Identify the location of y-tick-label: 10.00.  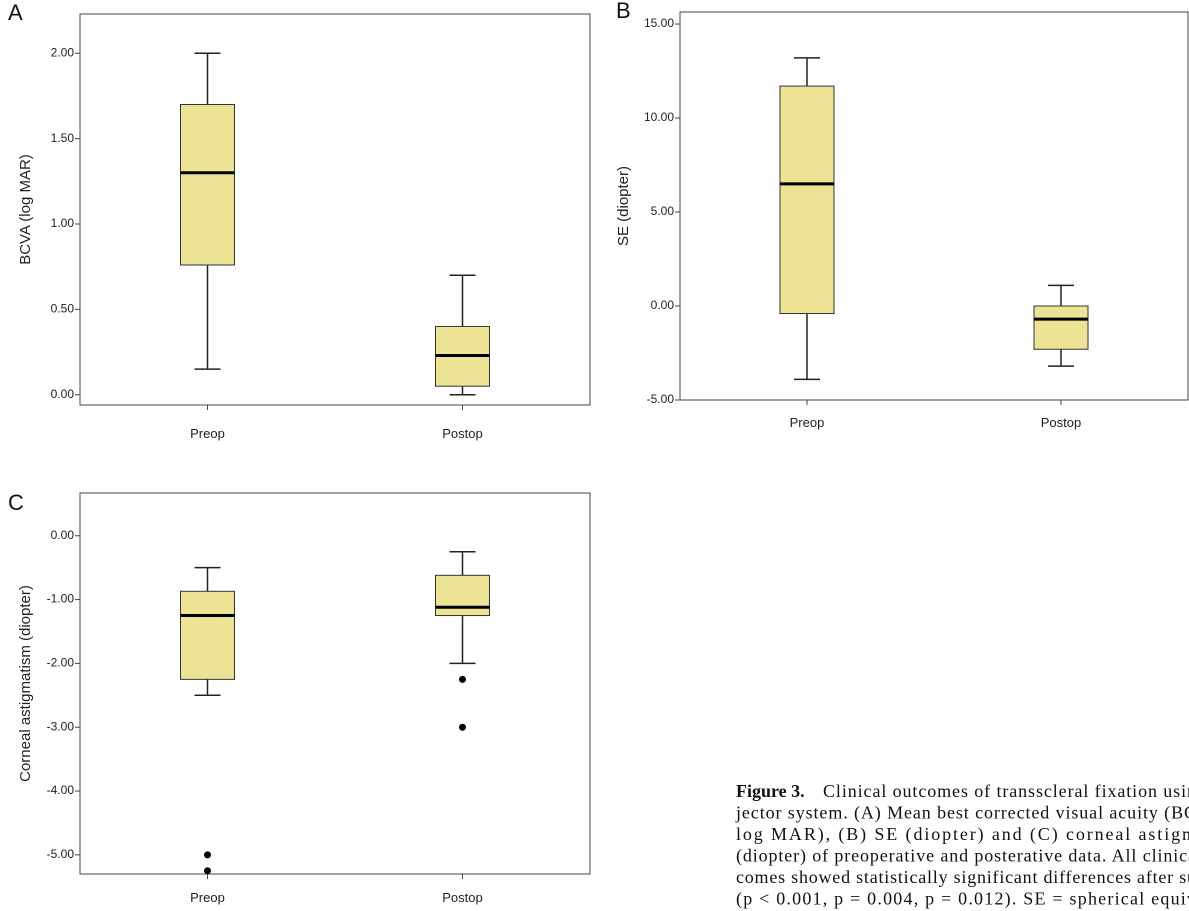
(659, 117).